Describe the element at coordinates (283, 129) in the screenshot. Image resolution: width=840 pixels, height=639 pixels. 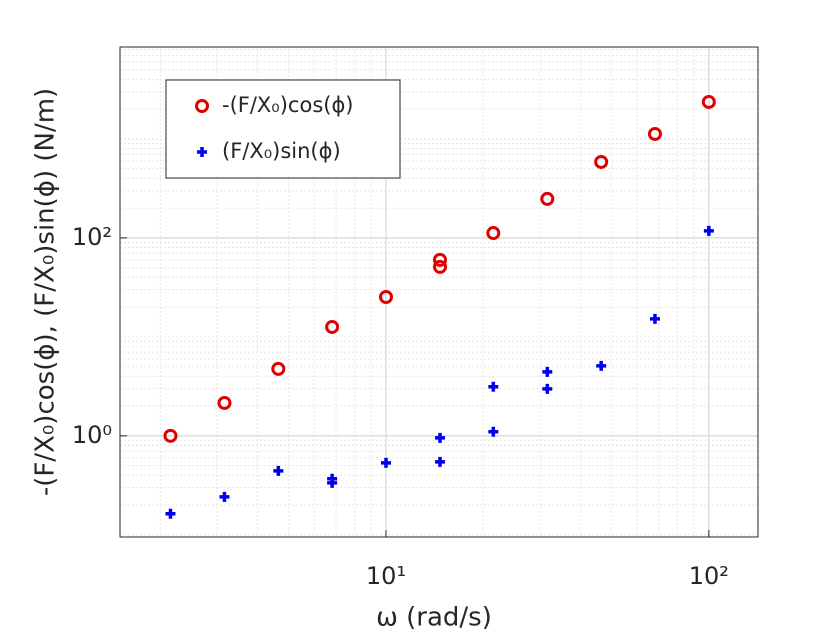
I see `legend-box` at that location.